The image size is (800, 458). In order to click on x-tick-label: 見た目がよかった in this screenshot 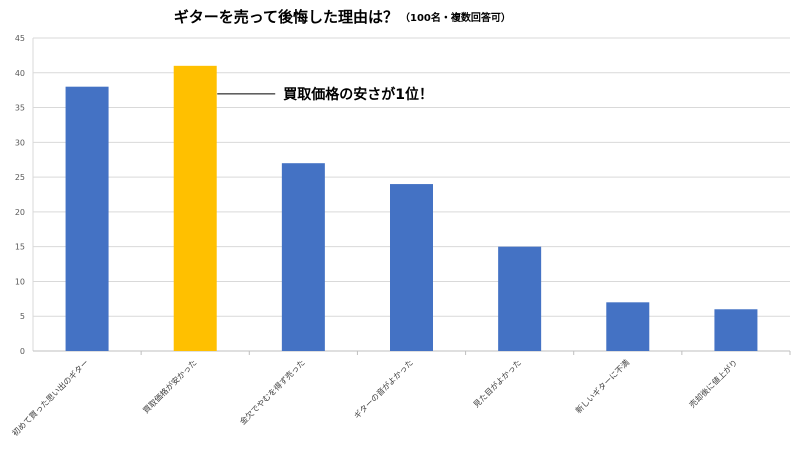, I will do `click(497, 383)`.